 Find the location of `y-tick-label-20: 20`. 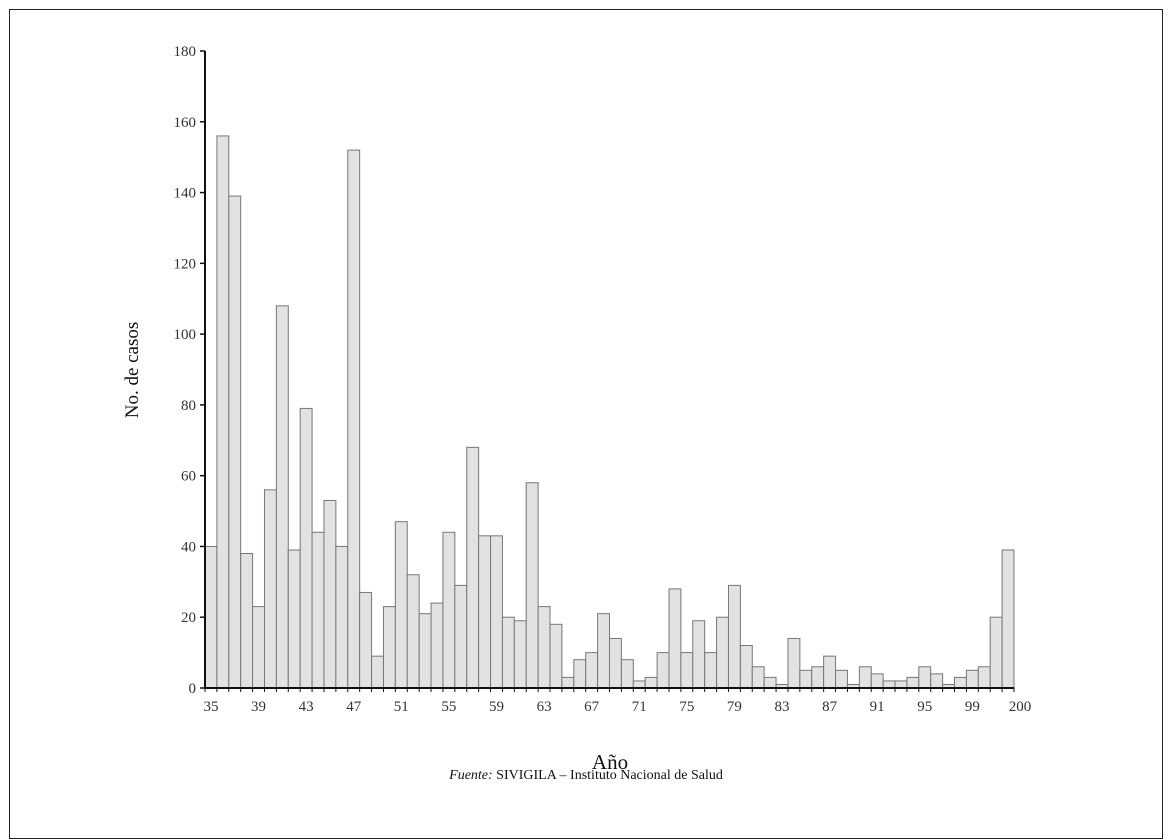

y-tick-label-20: 20 is located at coordinates (188, 618).